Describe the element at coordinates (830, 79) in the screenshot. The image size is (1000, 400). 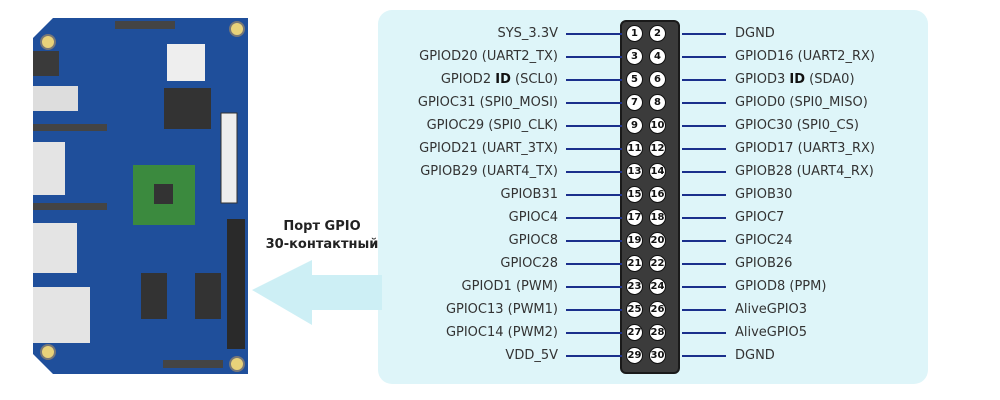
I see `pin-label-part: (SDA0)` at that location.